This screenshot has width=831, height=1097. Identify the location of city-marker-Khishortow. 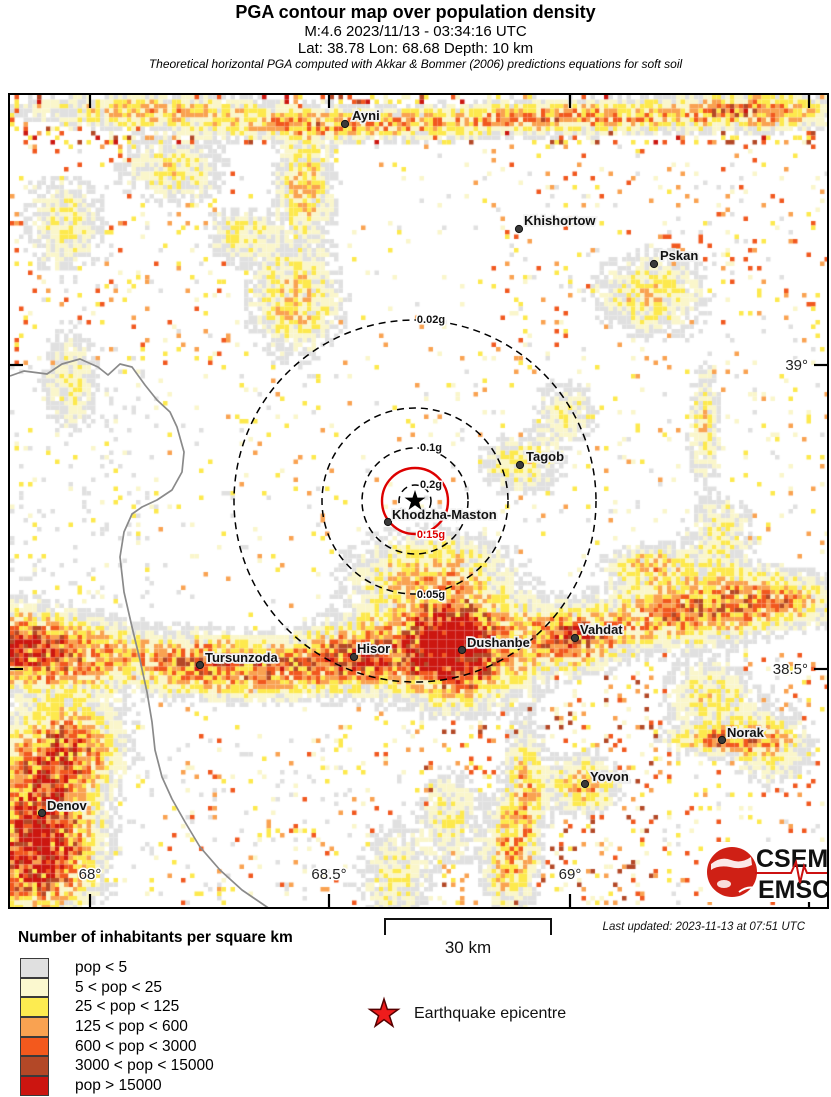
(519, 229).